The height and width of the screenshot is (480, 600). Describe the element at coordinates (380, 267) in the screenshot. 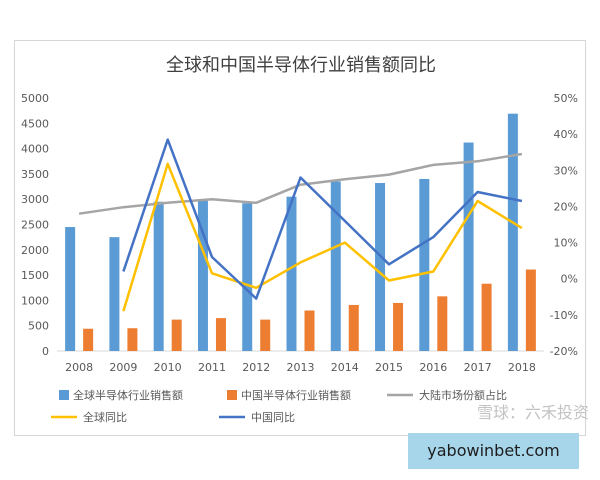

I see `bar-global-2015` at that location.